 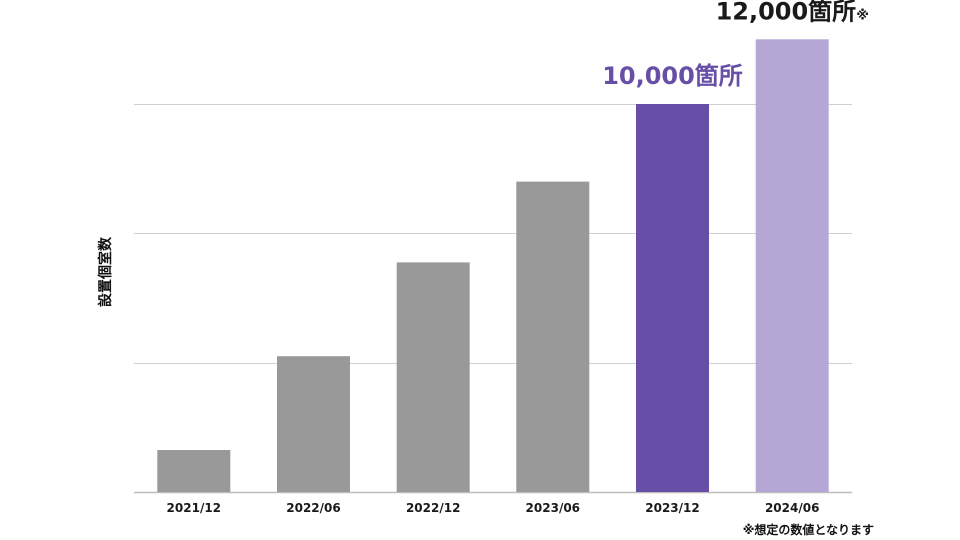 I want to click on x-tick-label: 2024/06, so click(x=792, y=508).